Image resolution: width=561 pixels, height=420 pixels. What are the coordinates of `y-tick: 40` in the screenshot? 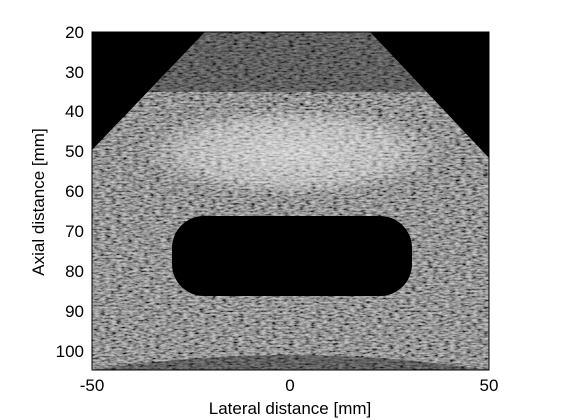 It's located at (74, 111).